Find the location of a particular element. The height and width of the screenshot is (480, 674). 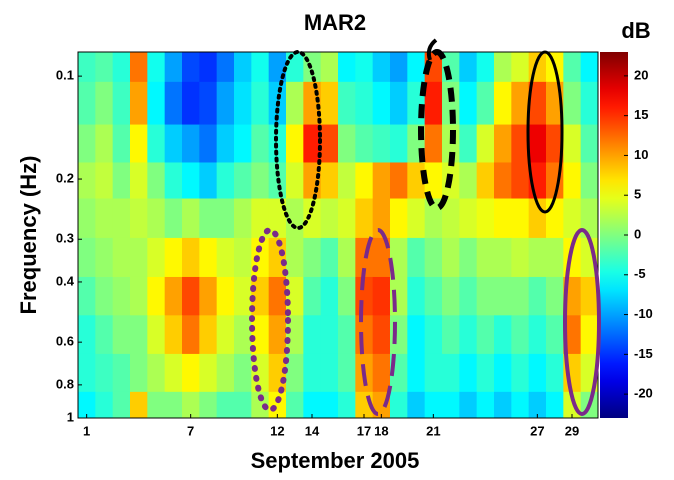

colorbar-tick-label: 15 is located at coordinates (641, 114).